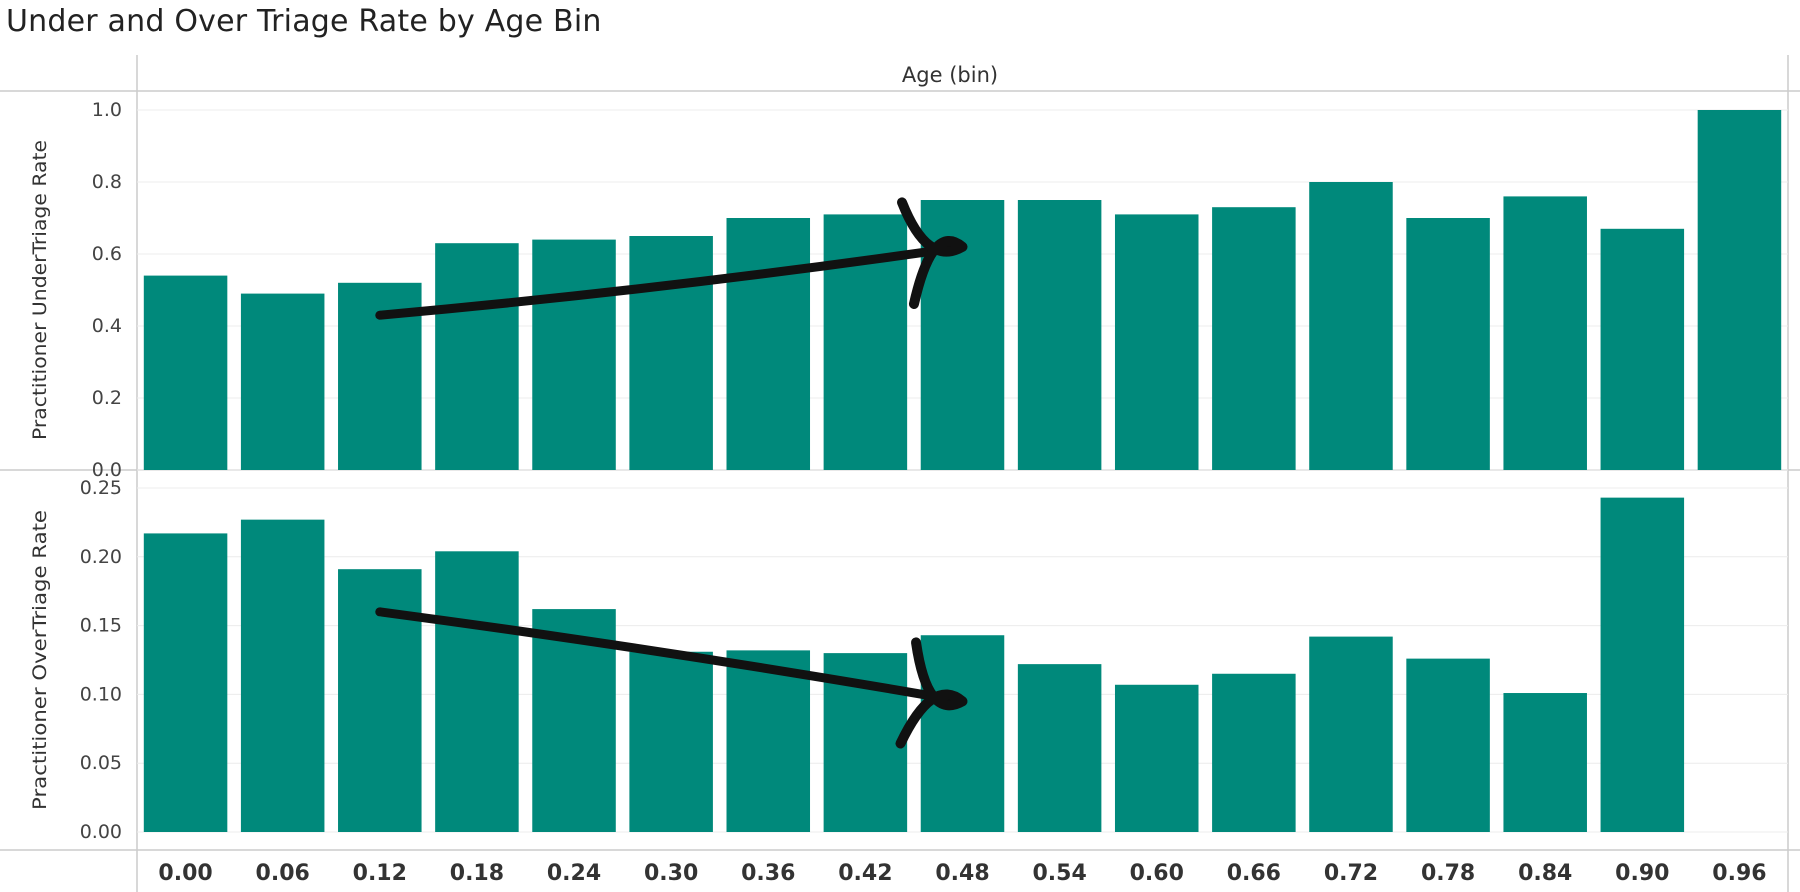  What do you see at coordinates (1448, 873) in the screenshot?
I see `x-tick-label: 0.78` at bounding box center [1448, 873].